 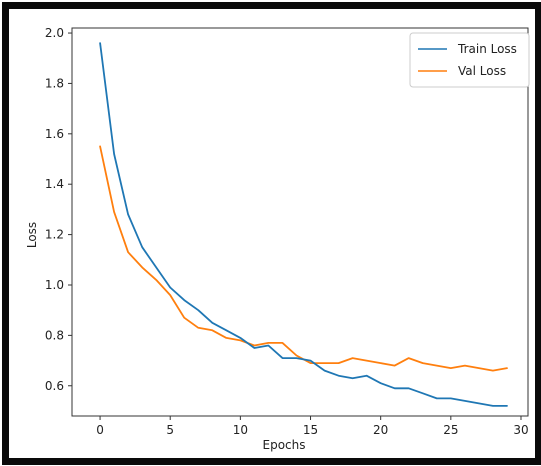 I want to click on x-tick-label: 25, so click(x=450, y=430).